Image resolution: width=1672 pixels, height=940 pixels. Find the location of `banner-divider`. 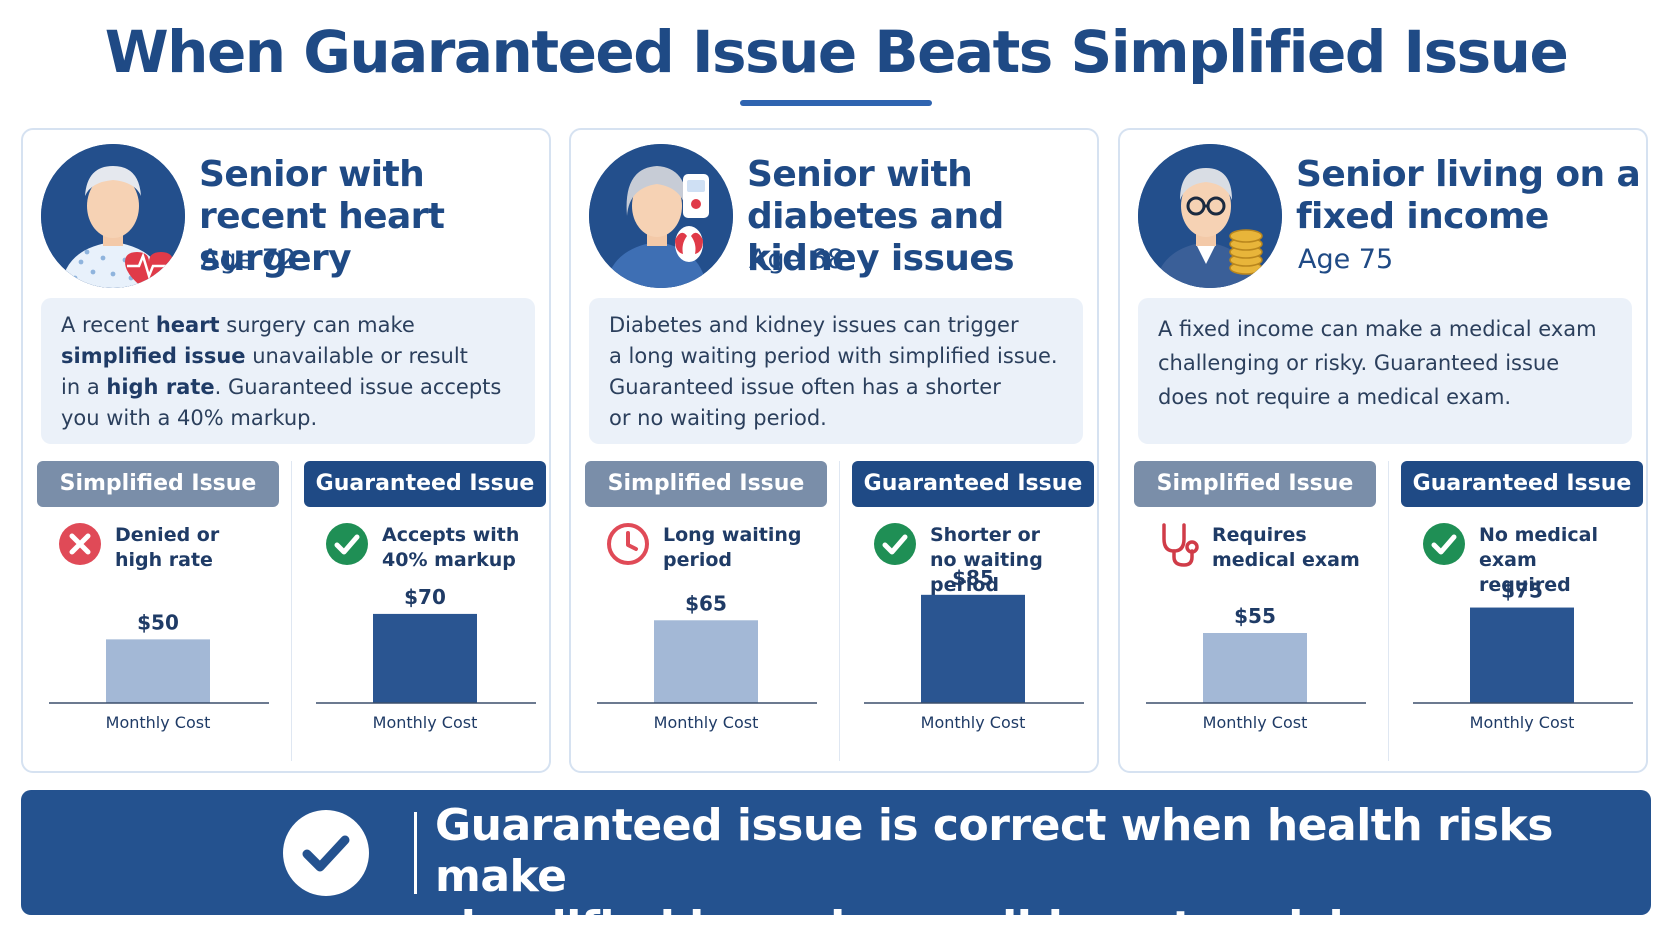

banner-divider is located at coordinates (415, 853).